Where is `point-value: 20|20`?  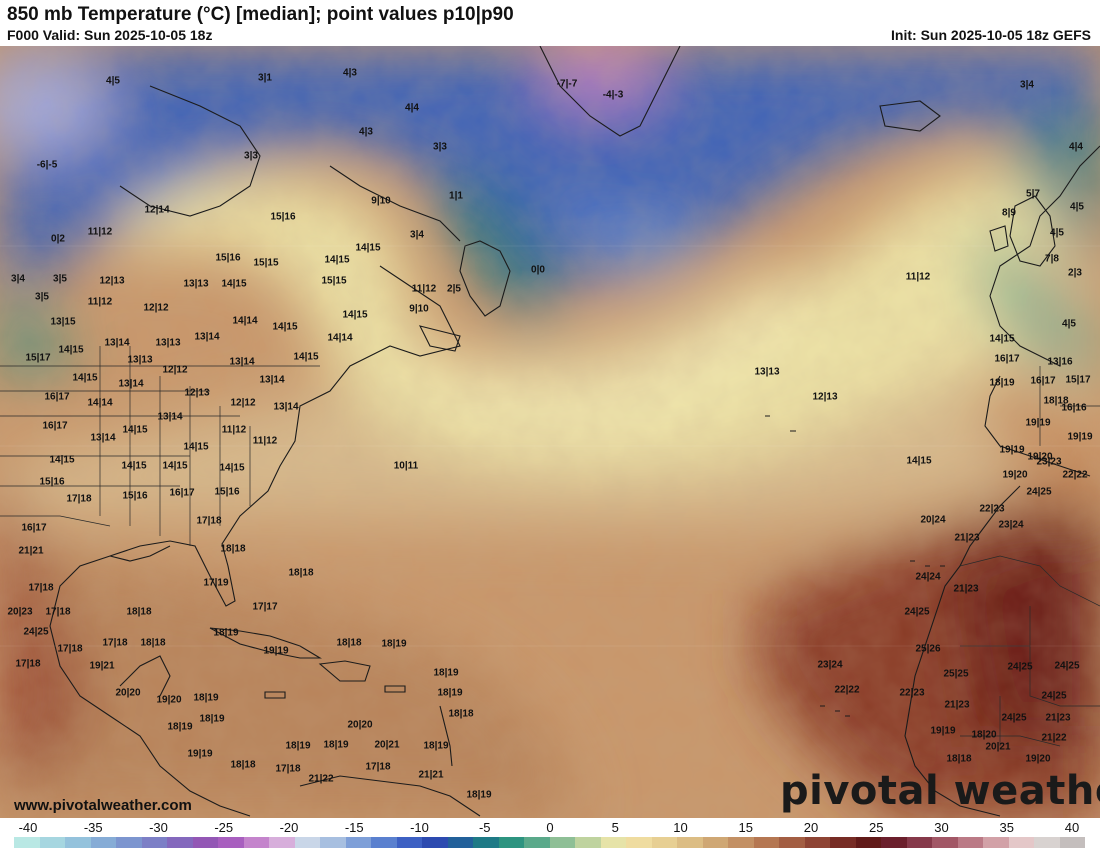 point-value: 20|20 is located at coordinates (128, 693).